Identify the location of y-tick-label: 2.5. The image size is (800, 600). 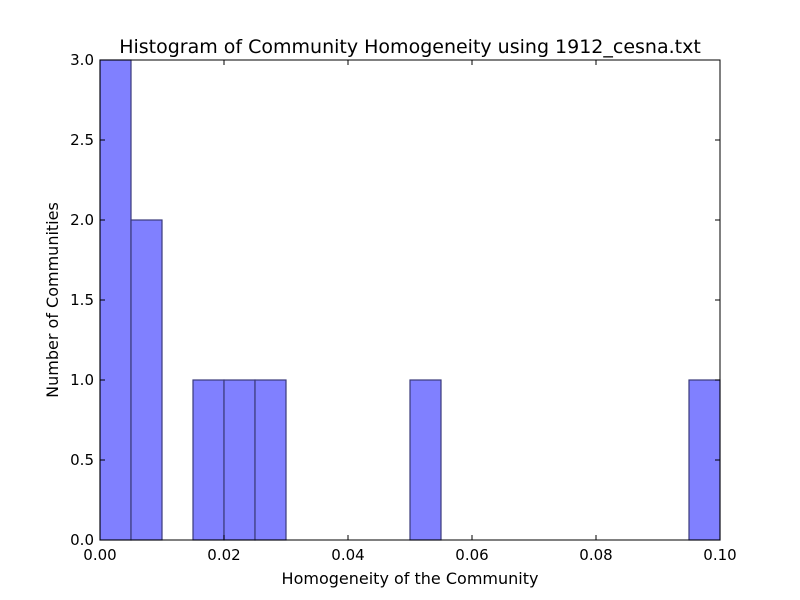
(82, 140).